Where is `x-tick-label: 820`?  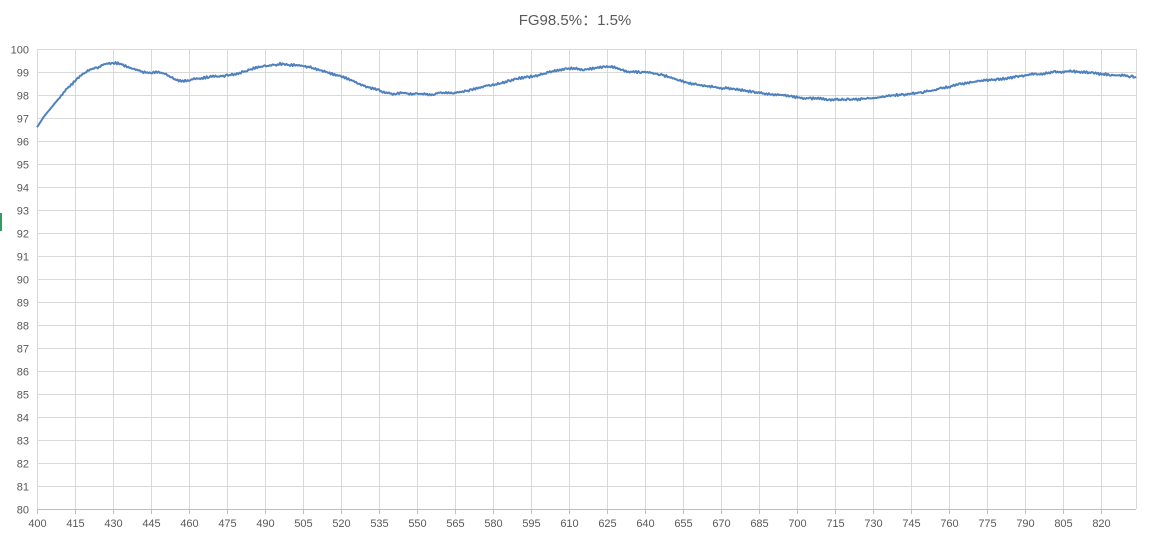
x-tick-label: 820 is located at coordinates (1101, 524).